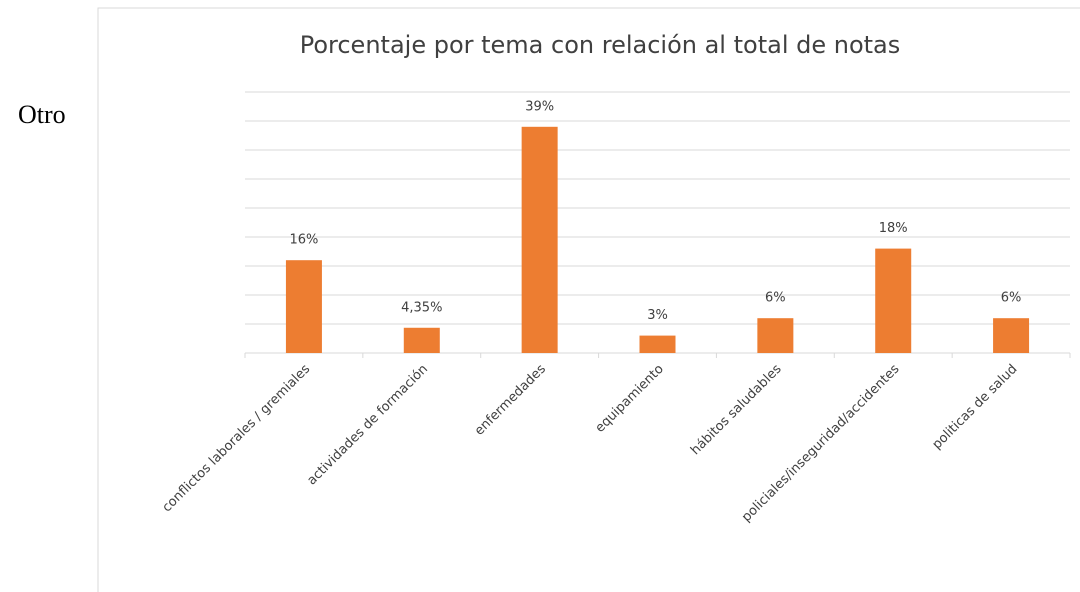  I want to click on value-label: 3%, so click(657, 315).